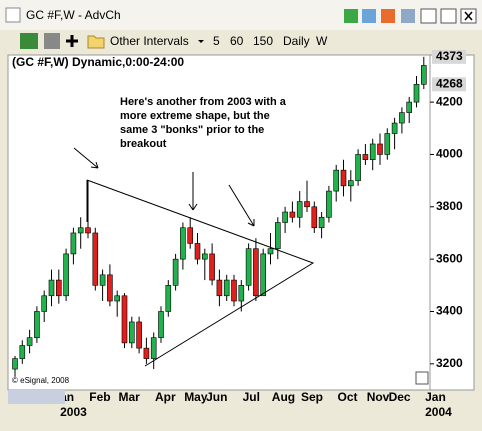 The image size is (482, 431). What do you see at coordinates (201, 41) in the screenshot?
I see `dropdown-arrow` at bounding box center [201, 41].